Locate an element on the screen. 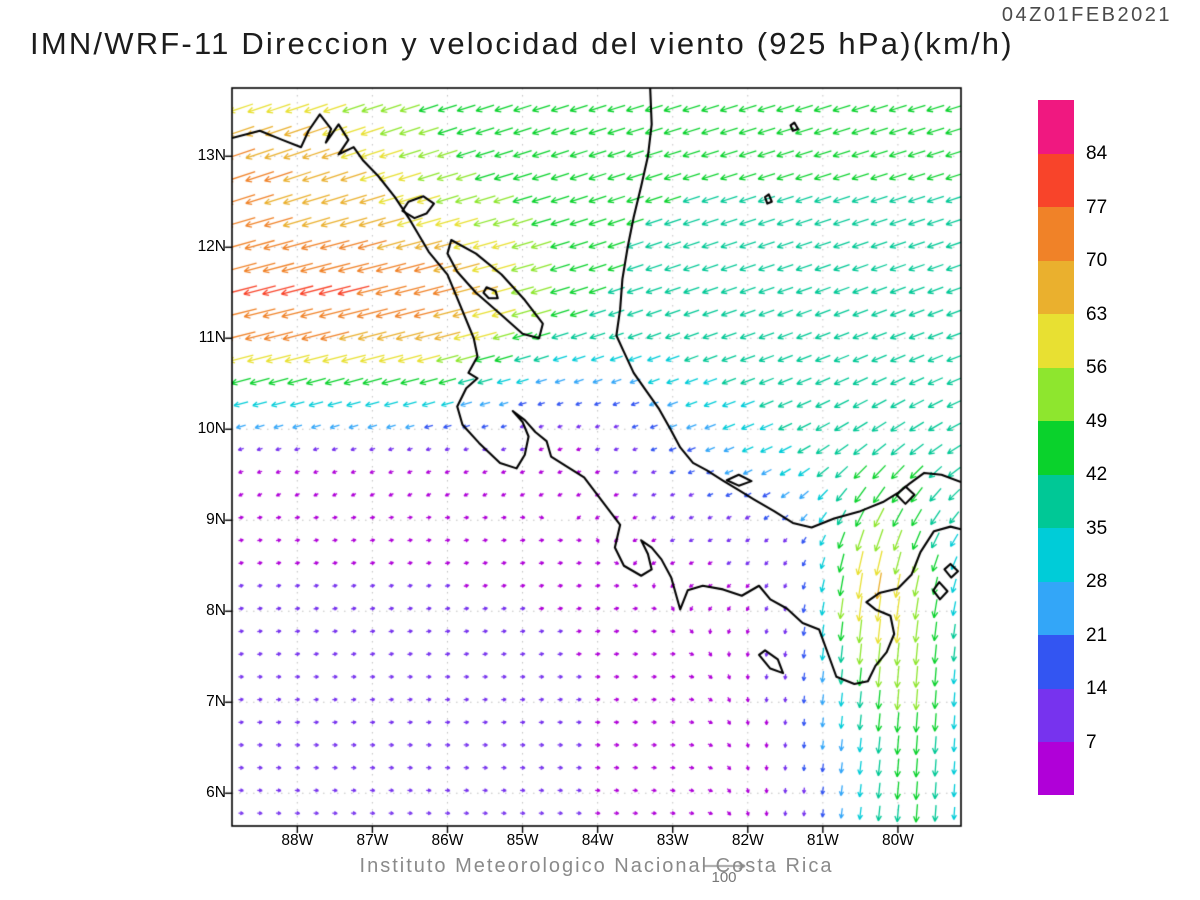 Image resolution: width=1200 pixels, height=900 pixels. colorbar-label: 21 is located at coordinates (1097, 635).